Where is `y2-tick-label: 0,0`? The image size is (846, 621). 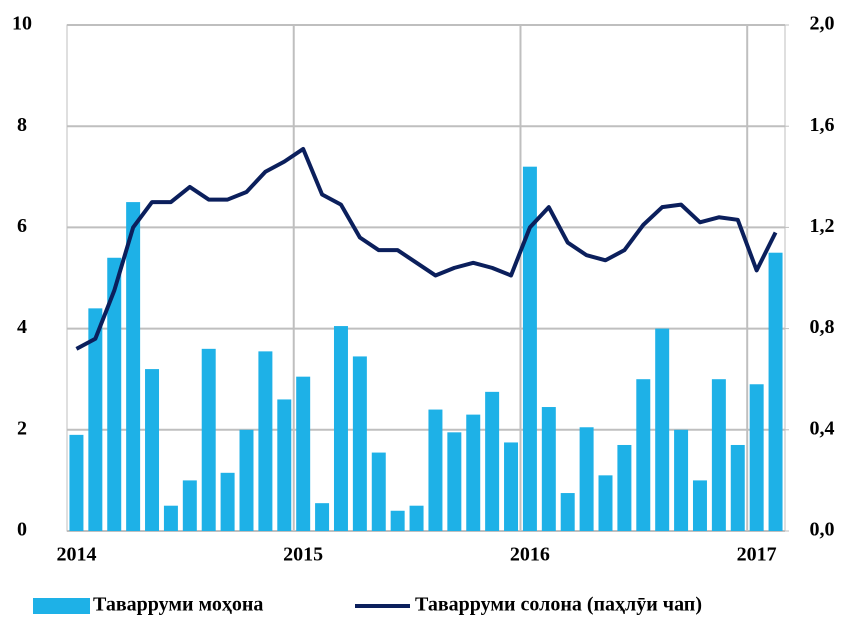 y2-tick-label: 0,0 is located at coordinates (822, 530).